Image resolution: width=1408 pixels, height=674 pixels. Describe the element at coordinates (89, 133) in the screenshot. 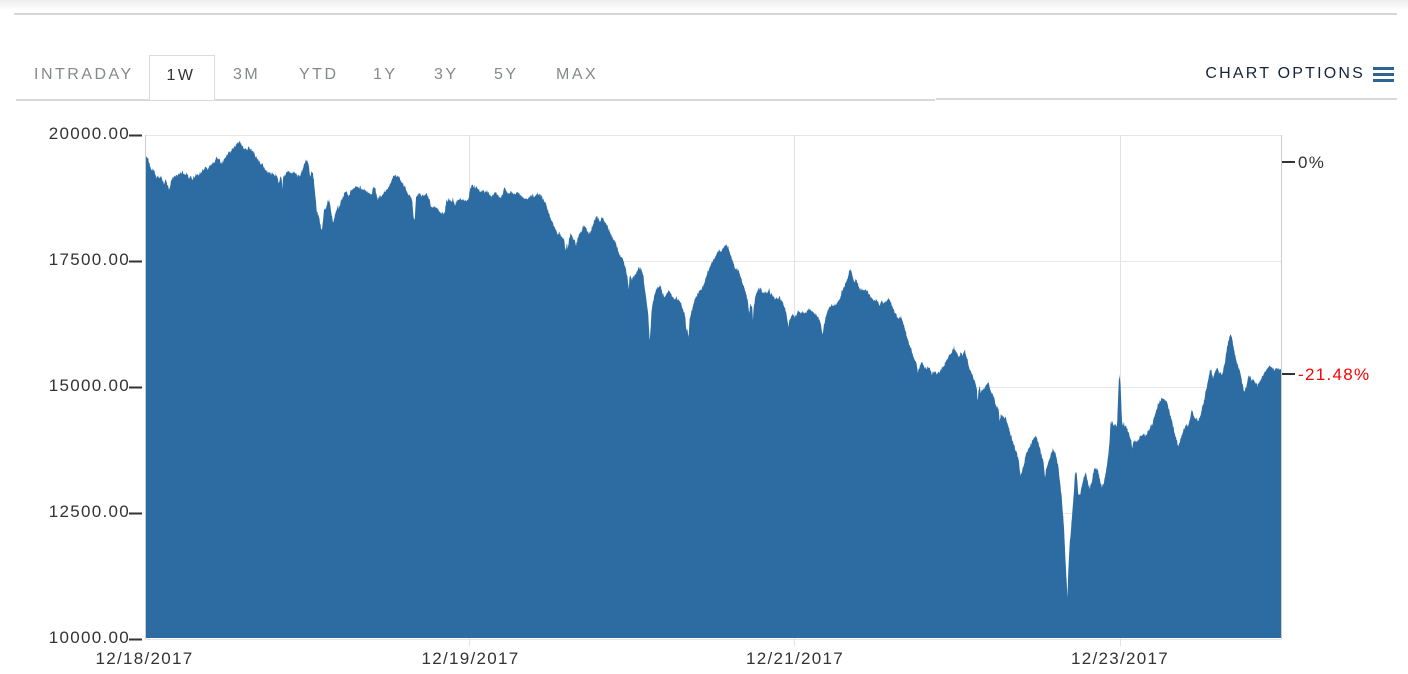

I see `svg-text: 20000.00` at that location.